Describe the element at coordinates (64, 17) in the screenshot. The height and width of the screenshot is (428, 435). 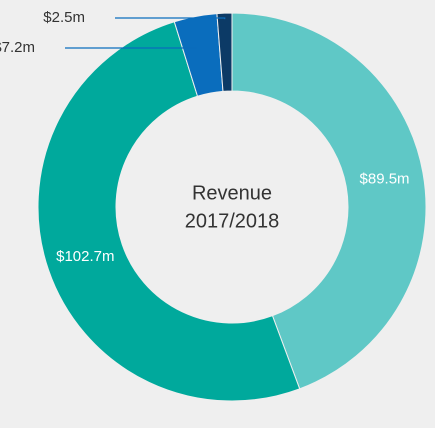
I see `value-label: $2.5m` at that location.